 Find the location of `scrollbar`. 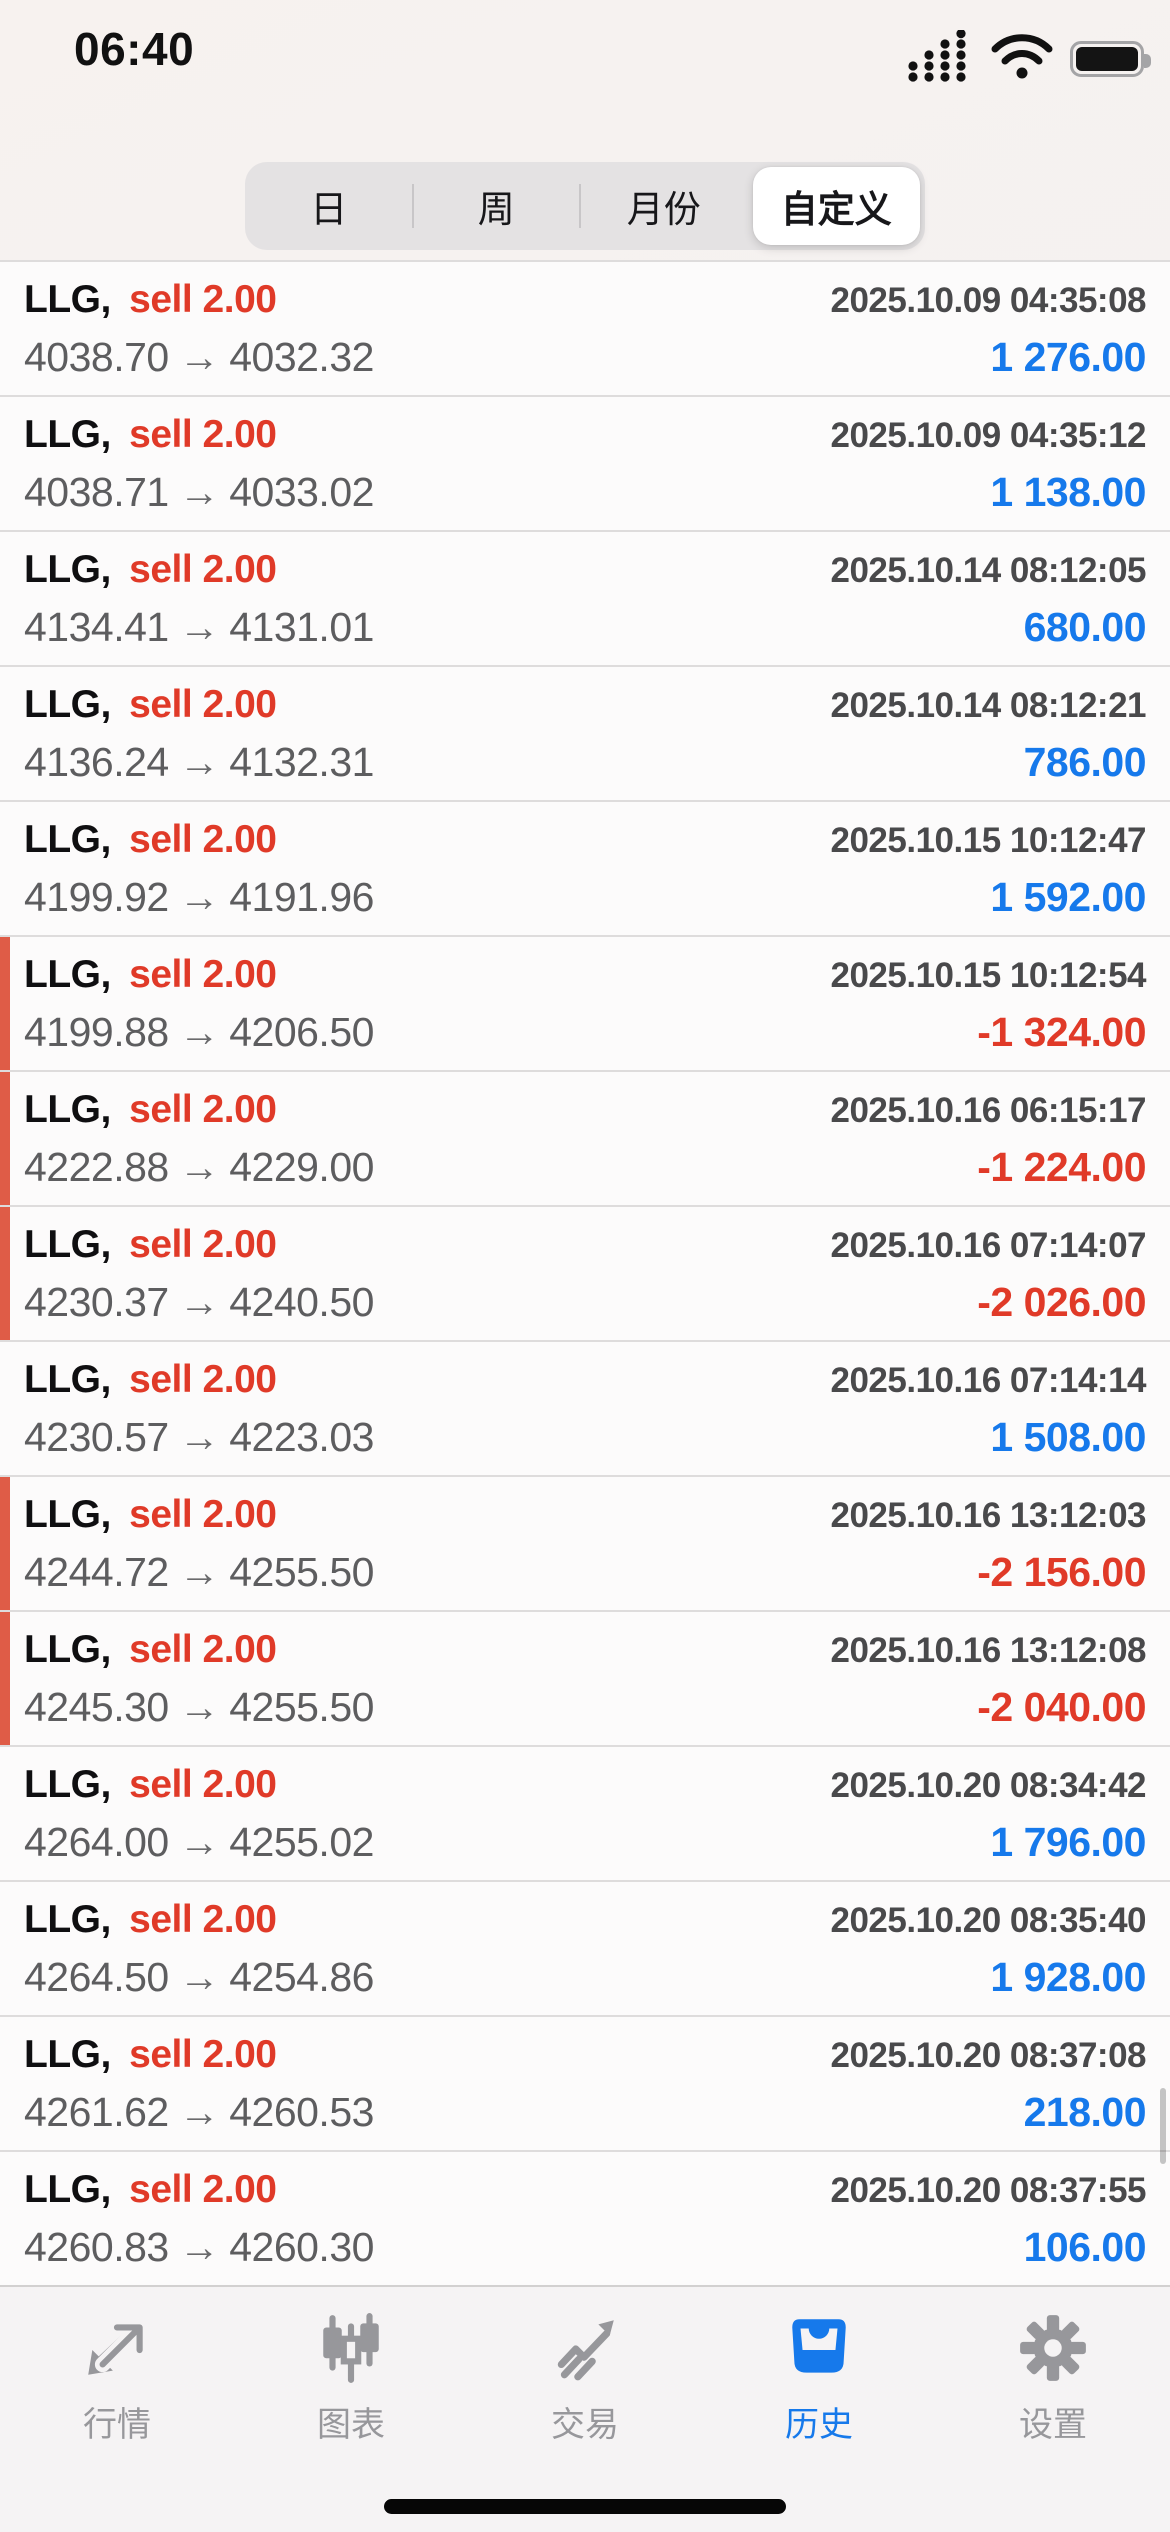

scrollbar is located at coordinates (1163, 2126).